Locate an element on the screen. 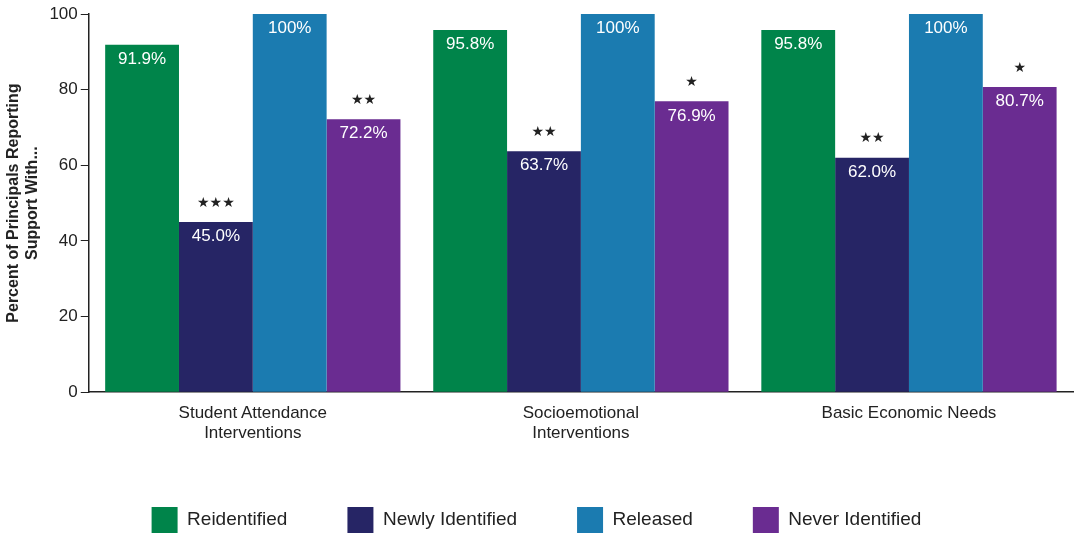 This screenshot has height=543, width=1077. data-label: 91.9% is located at coordinates (142, 58).